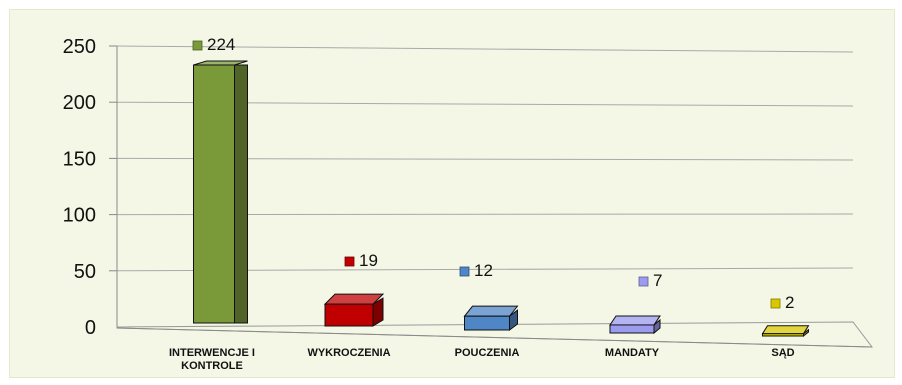 This screenshot has width=902, height=385. What do you see at coordinates (79, 103) in the screenshot?
I see `y-tick-label: 200` at bounding box center [79, 103].